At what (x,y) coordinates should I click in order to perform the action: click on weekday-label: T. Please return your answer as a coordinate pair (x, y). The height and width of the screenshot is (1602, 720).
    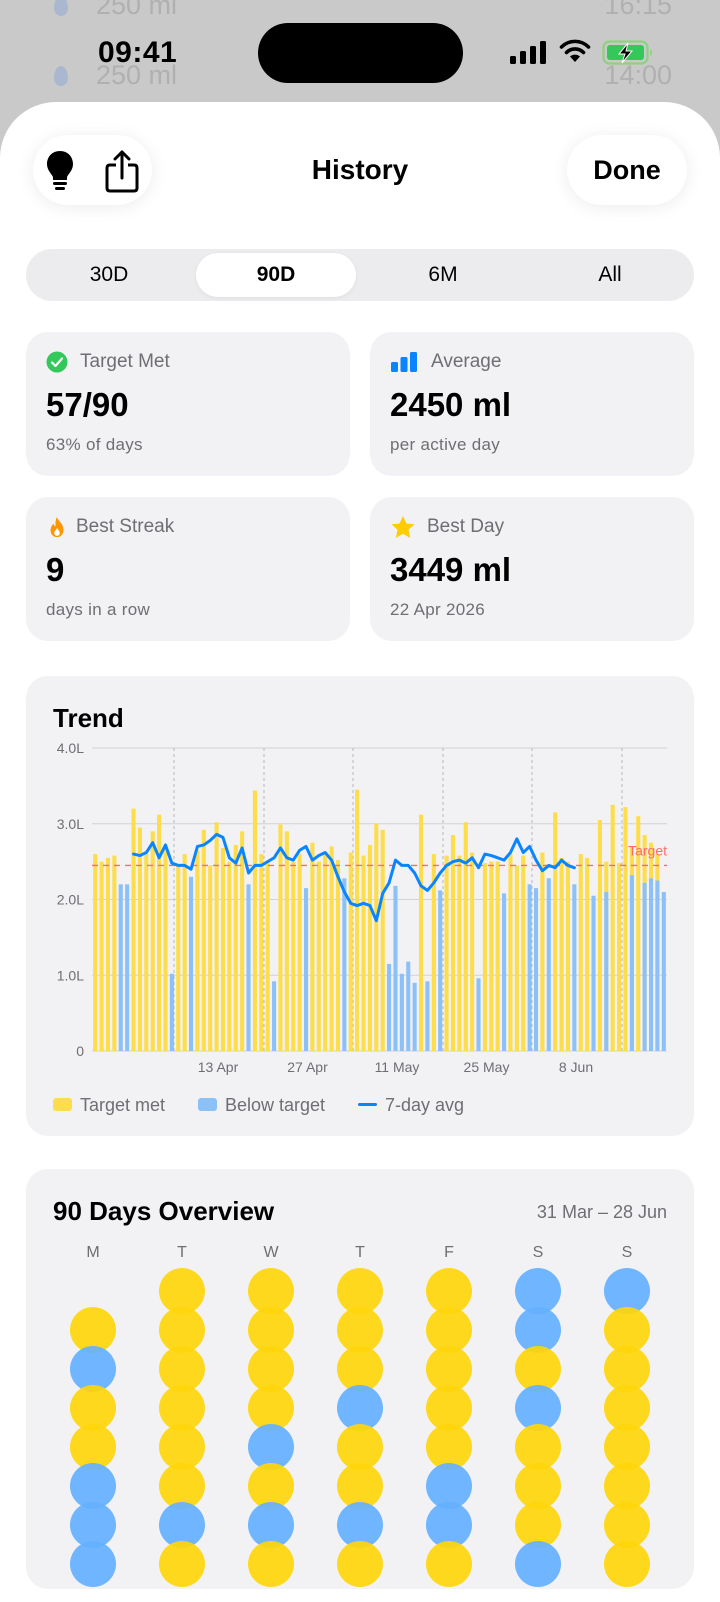
    Looking at the image, I should click on (360, 1252).